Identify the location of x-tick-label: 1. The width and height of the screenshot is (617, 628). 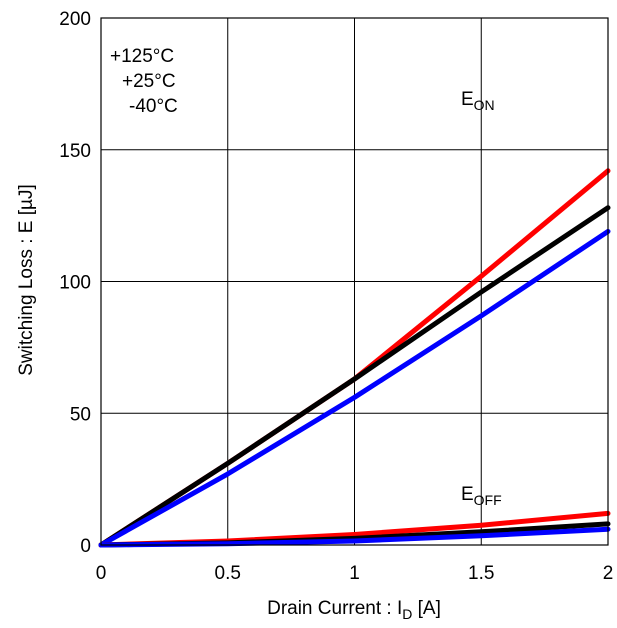
(354, 573).